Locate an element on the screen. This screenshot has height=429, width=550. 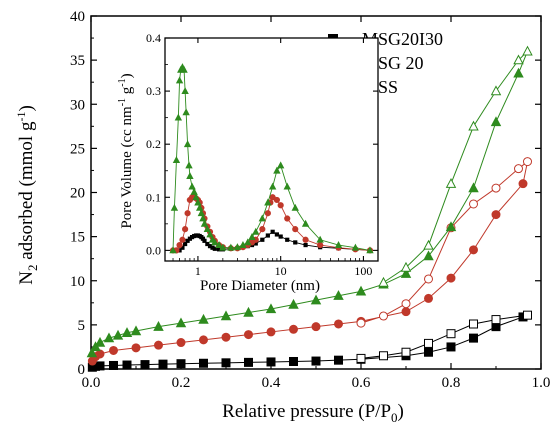
inset-x-axis-title: Pore Diameter (nm) is located at coordinates (260, 286).